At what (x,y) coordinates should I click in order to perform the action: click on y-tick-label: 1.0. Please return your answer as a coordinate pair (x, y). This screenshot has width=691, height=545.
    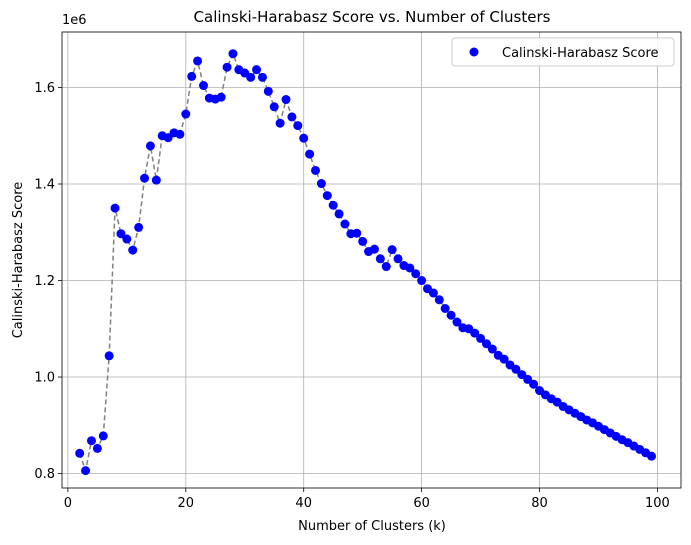
    Looking at the image, I should click on (44, 378).